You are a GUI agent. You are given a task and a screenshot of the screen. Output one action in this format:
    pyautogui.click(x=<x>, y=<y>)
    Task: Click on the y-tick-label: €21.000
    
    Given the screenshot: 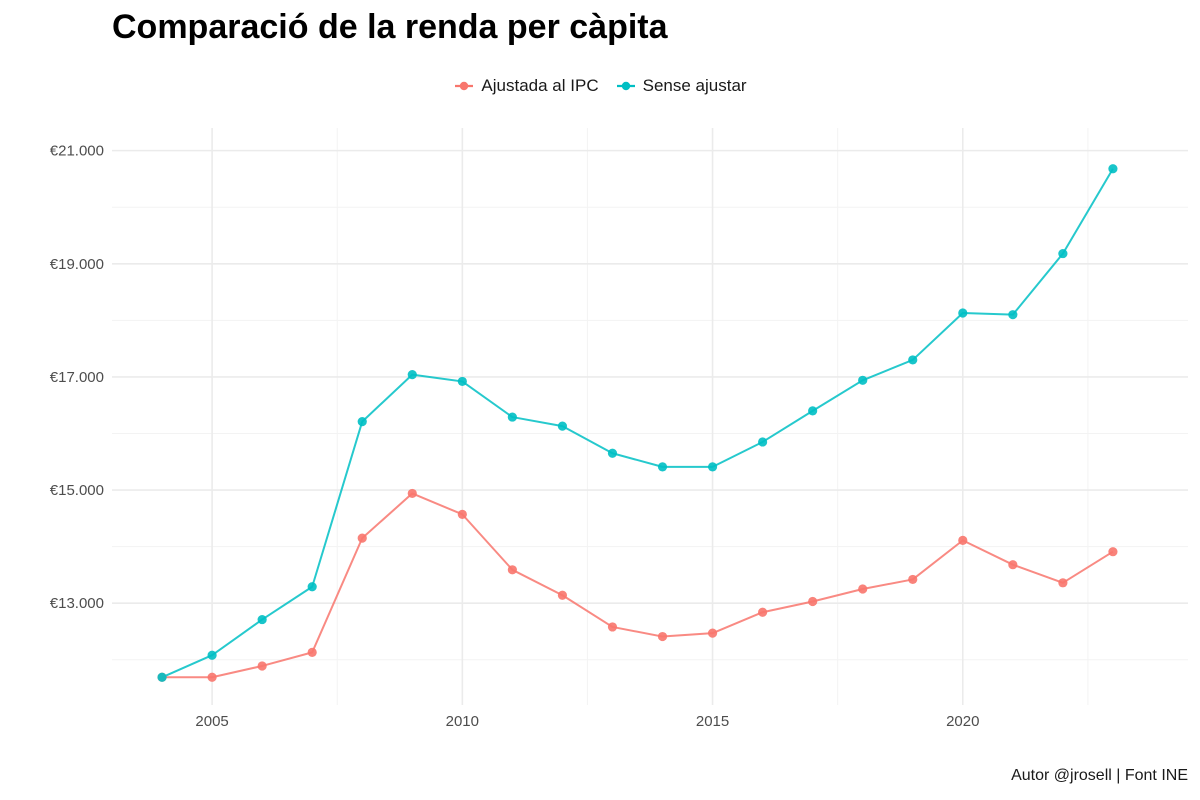 What is the action you would take?
    pyautogui.click(x=77, y=151)
    